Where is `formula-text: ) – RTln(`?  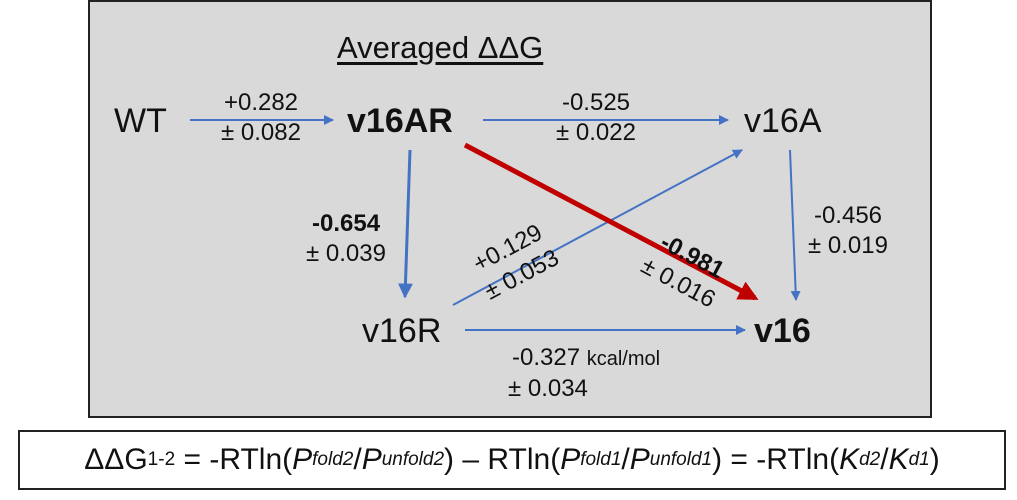
formula-text: ) – RTln( is located at coordinates (502, 459).